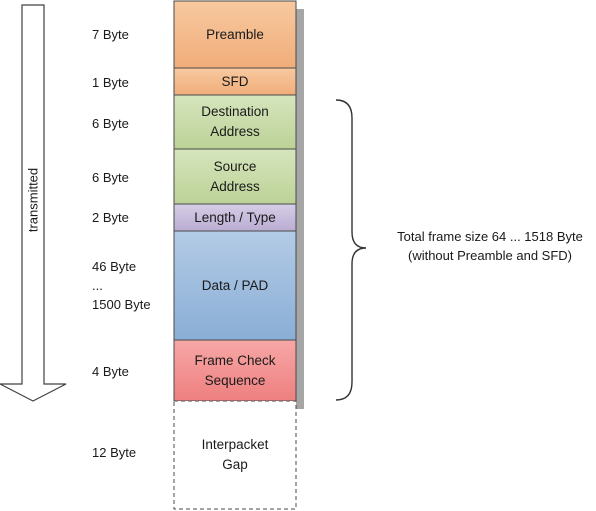 The image size is (596, 511). I want to click on sfd-label: SFD, so click(235, 81).